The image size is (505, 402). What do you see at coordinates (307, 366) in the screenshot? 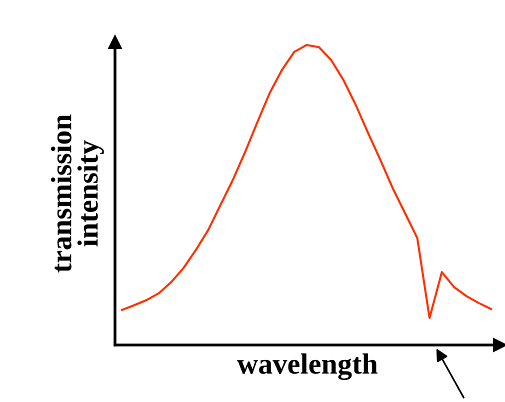
I see `x-axis-title: wavelength` at bounding box center [307, 366].